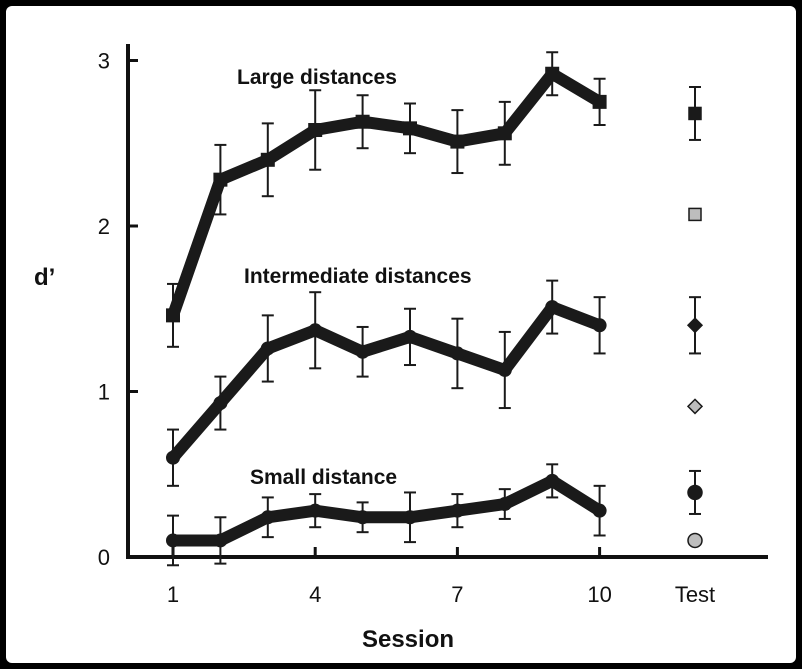  I want to click on y-tick-label: 1, so click(104, 392).